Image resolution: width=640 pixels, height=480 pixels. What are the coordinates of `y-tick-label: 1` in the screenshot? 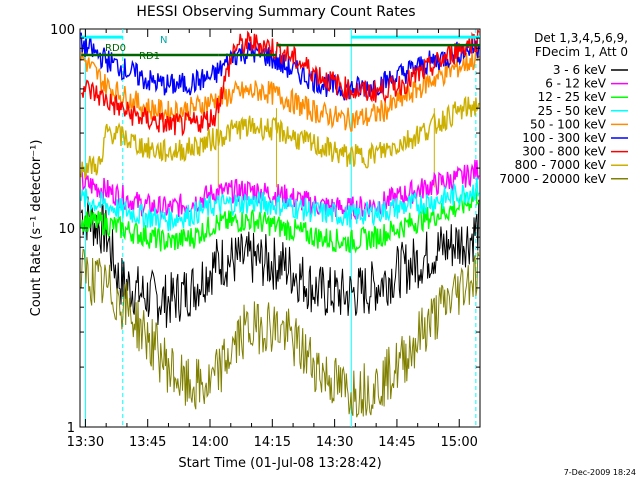 It's located at (71, 428).